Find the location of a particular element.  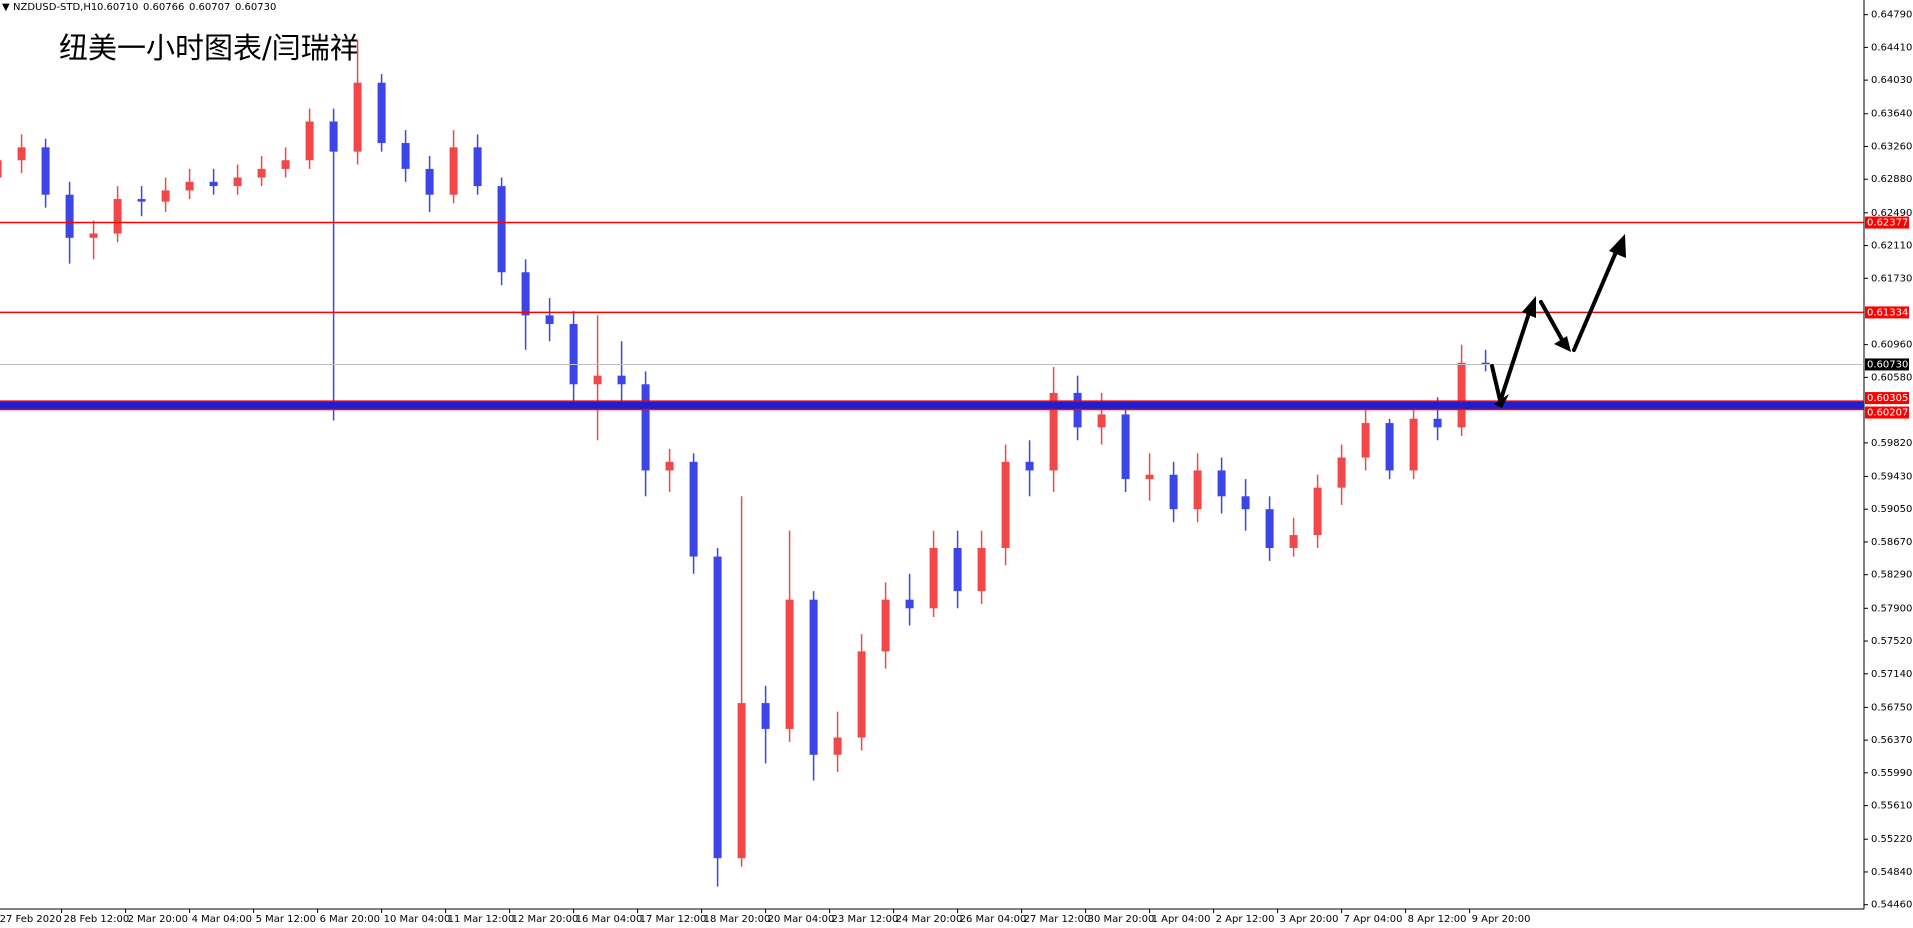

x-tick-label: 28 Feb 12:00 is located at coordinates (97, 919).